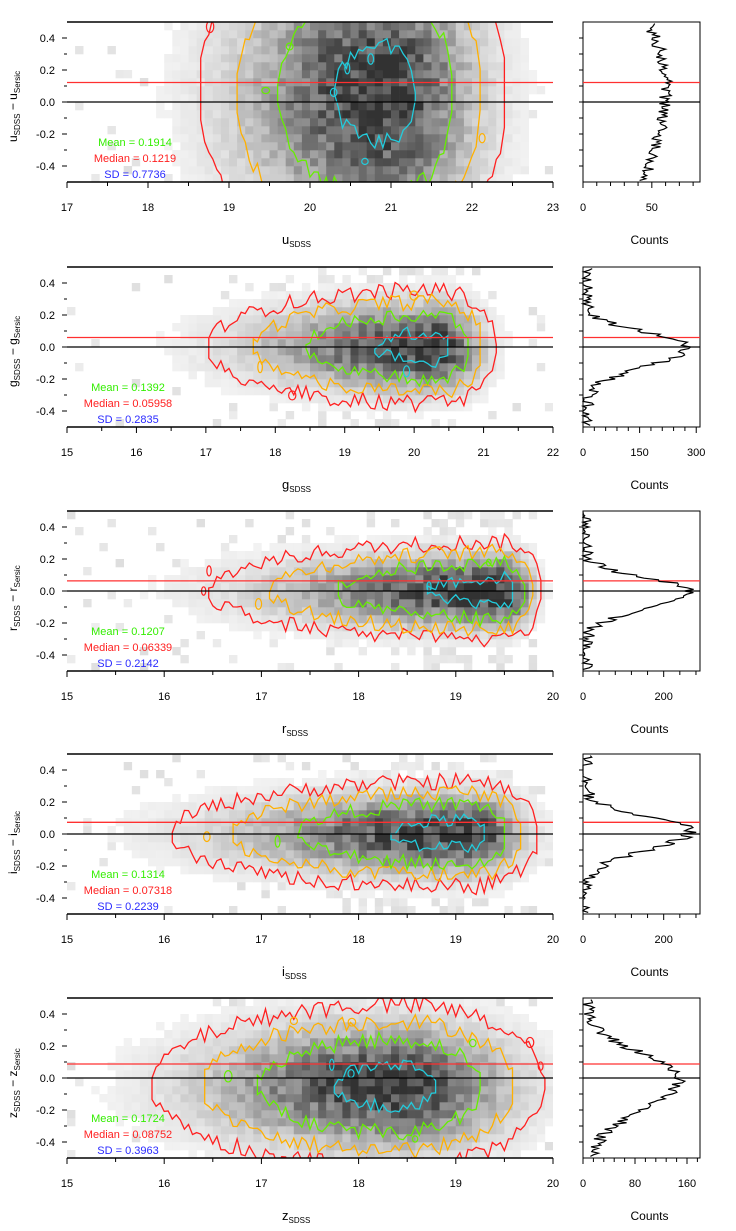  I want to click on y-label-a: r, so click(13, 629).